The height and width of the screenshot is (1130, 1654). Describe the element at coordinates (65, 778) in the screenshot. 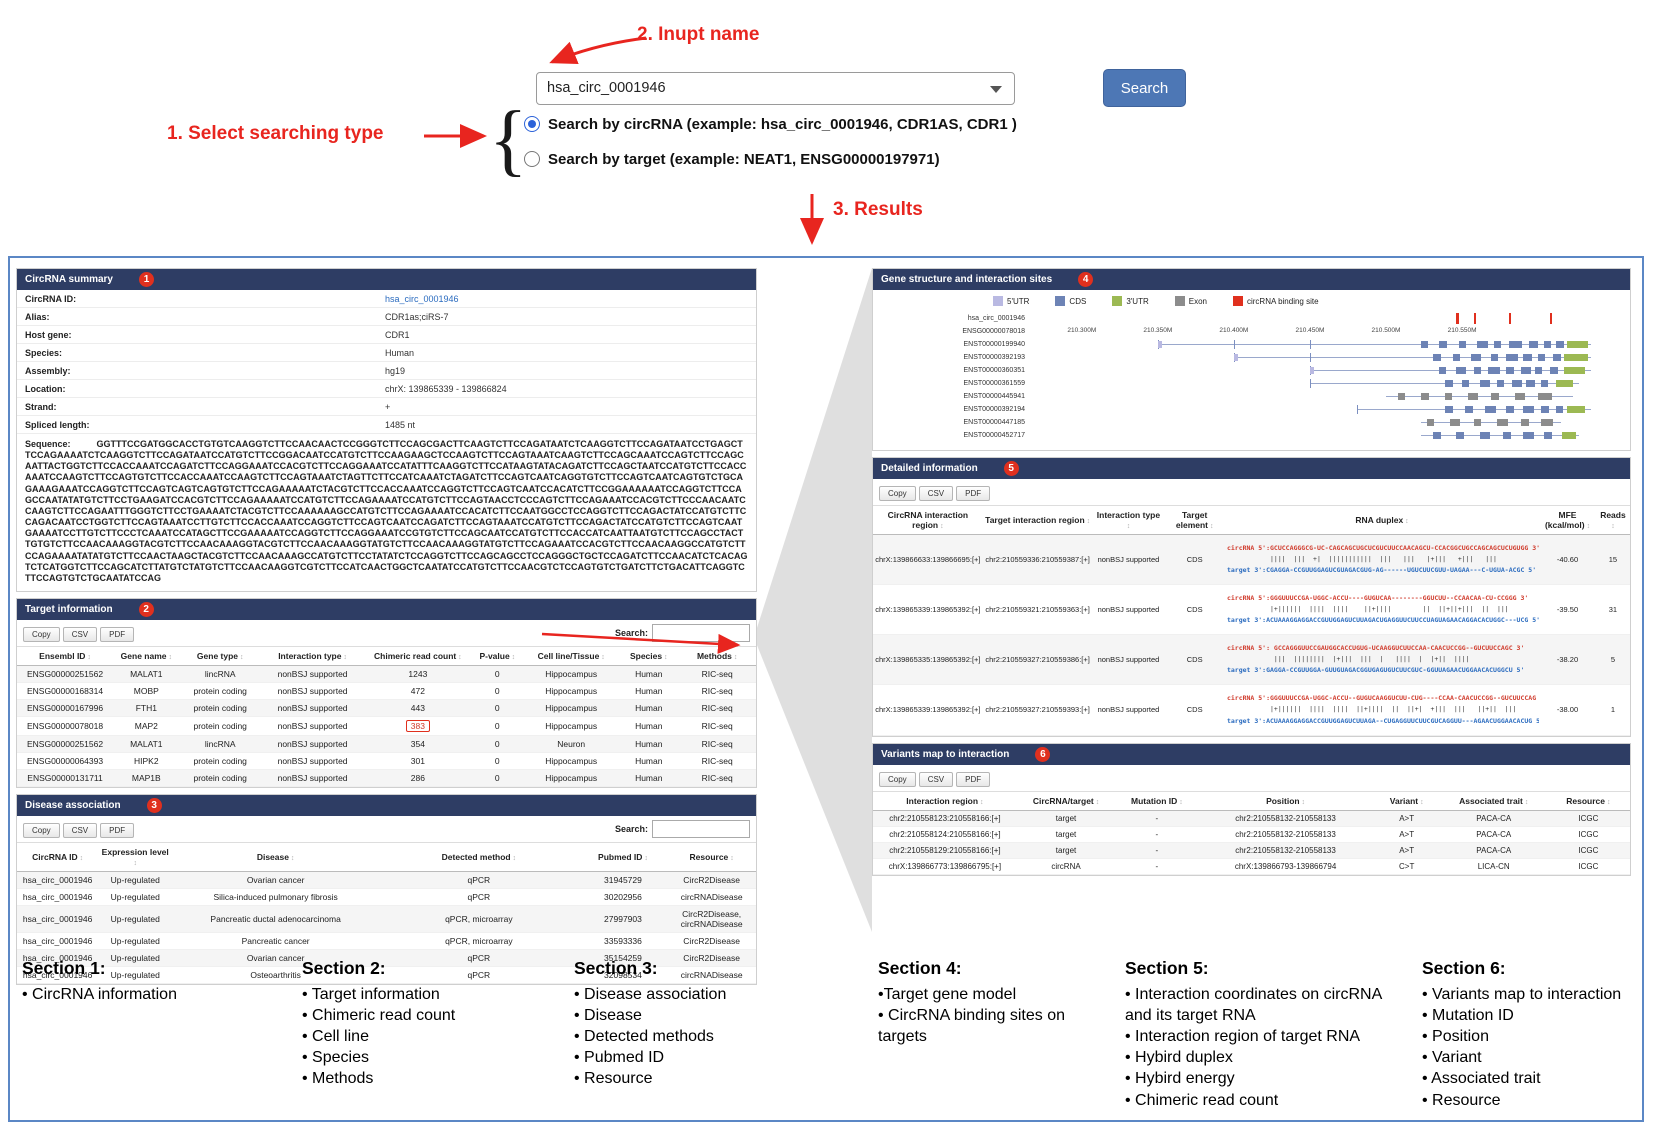

I see `table-link-cell: ENSG00000131711` at that location.